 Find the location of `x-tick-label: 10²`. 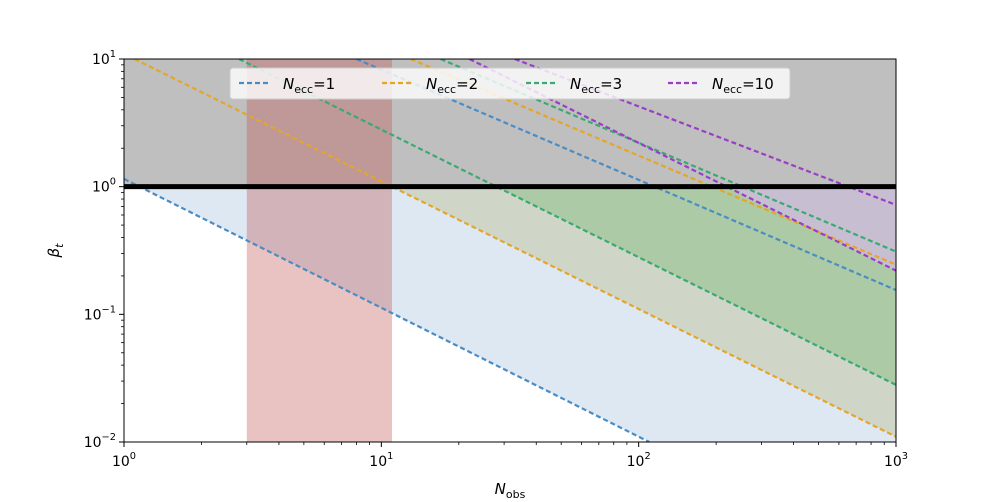

x-tick-label: 10² is located at coordinates (639, 460).